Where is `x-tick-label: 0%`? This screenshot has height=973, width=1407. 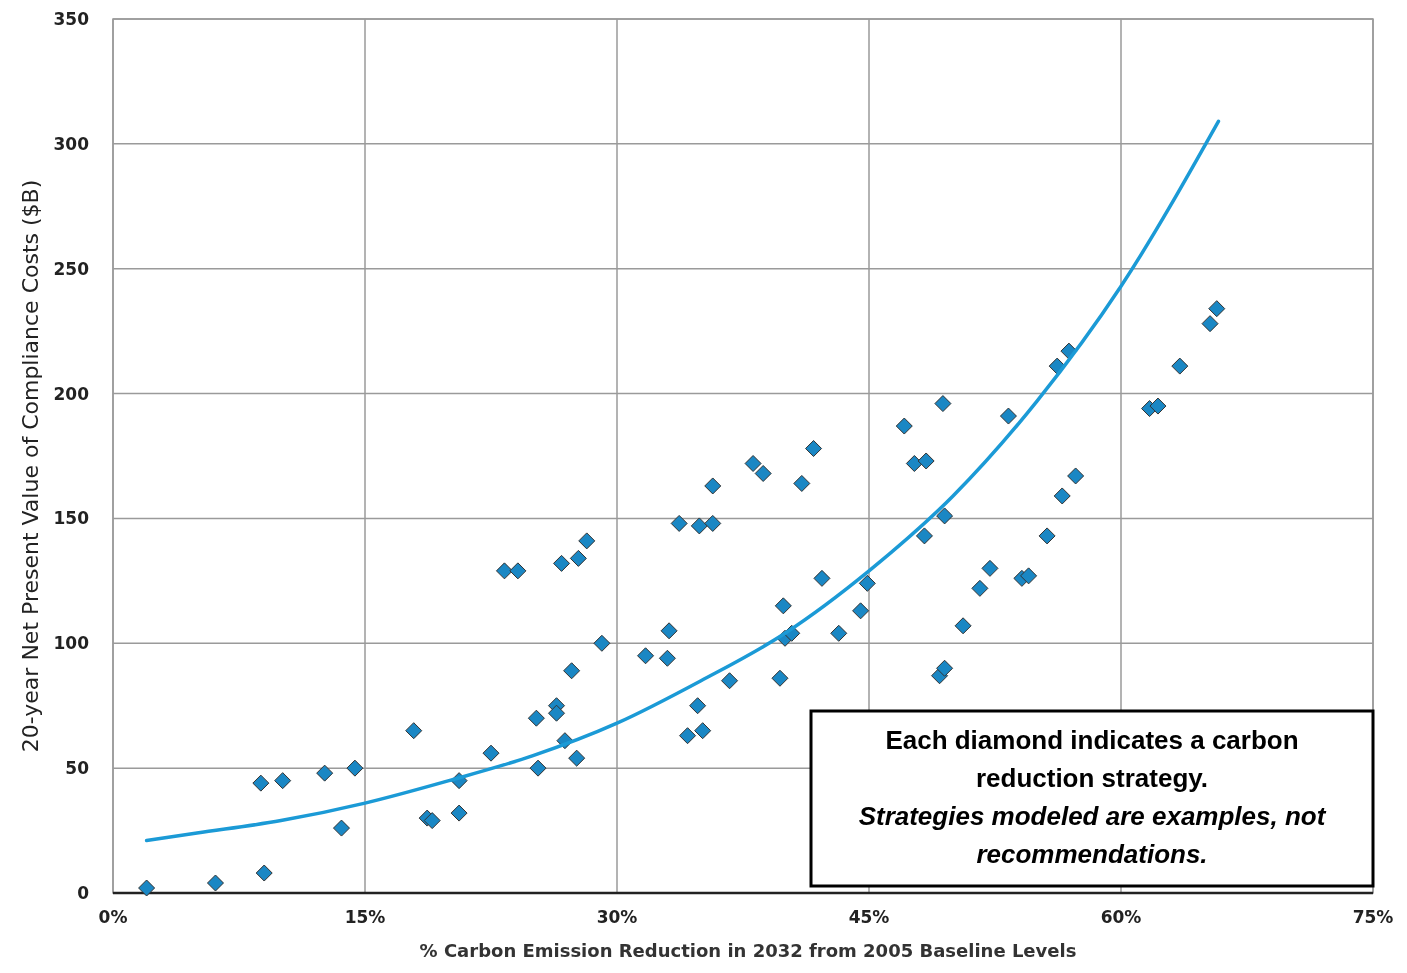
x-tick-label: 0% is located at coordinates (113, 917).